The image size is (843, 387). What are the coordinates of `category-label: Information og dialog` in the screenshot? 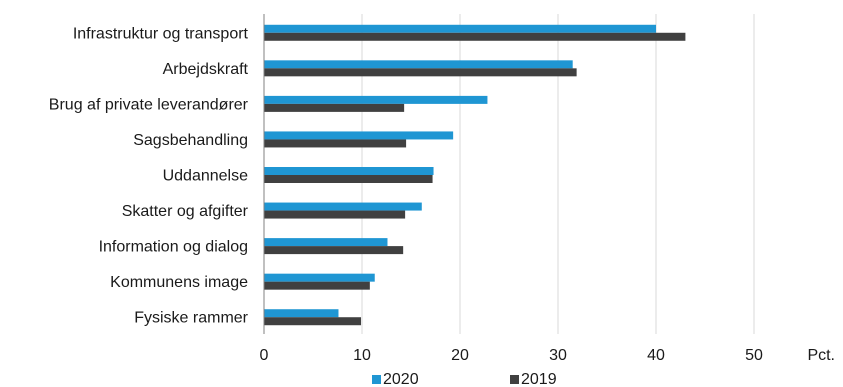 It's located at (173, 247).